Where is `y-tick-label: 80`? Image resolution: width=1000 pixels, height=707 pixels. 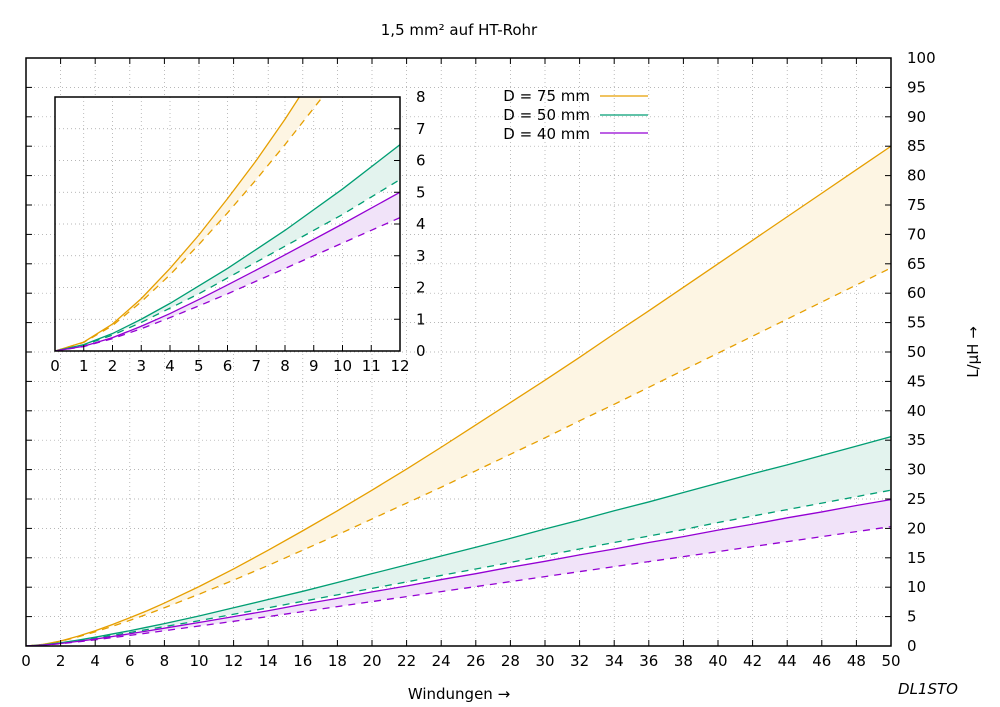
y-tick-label: 80 is located at coordinates (916, 176).